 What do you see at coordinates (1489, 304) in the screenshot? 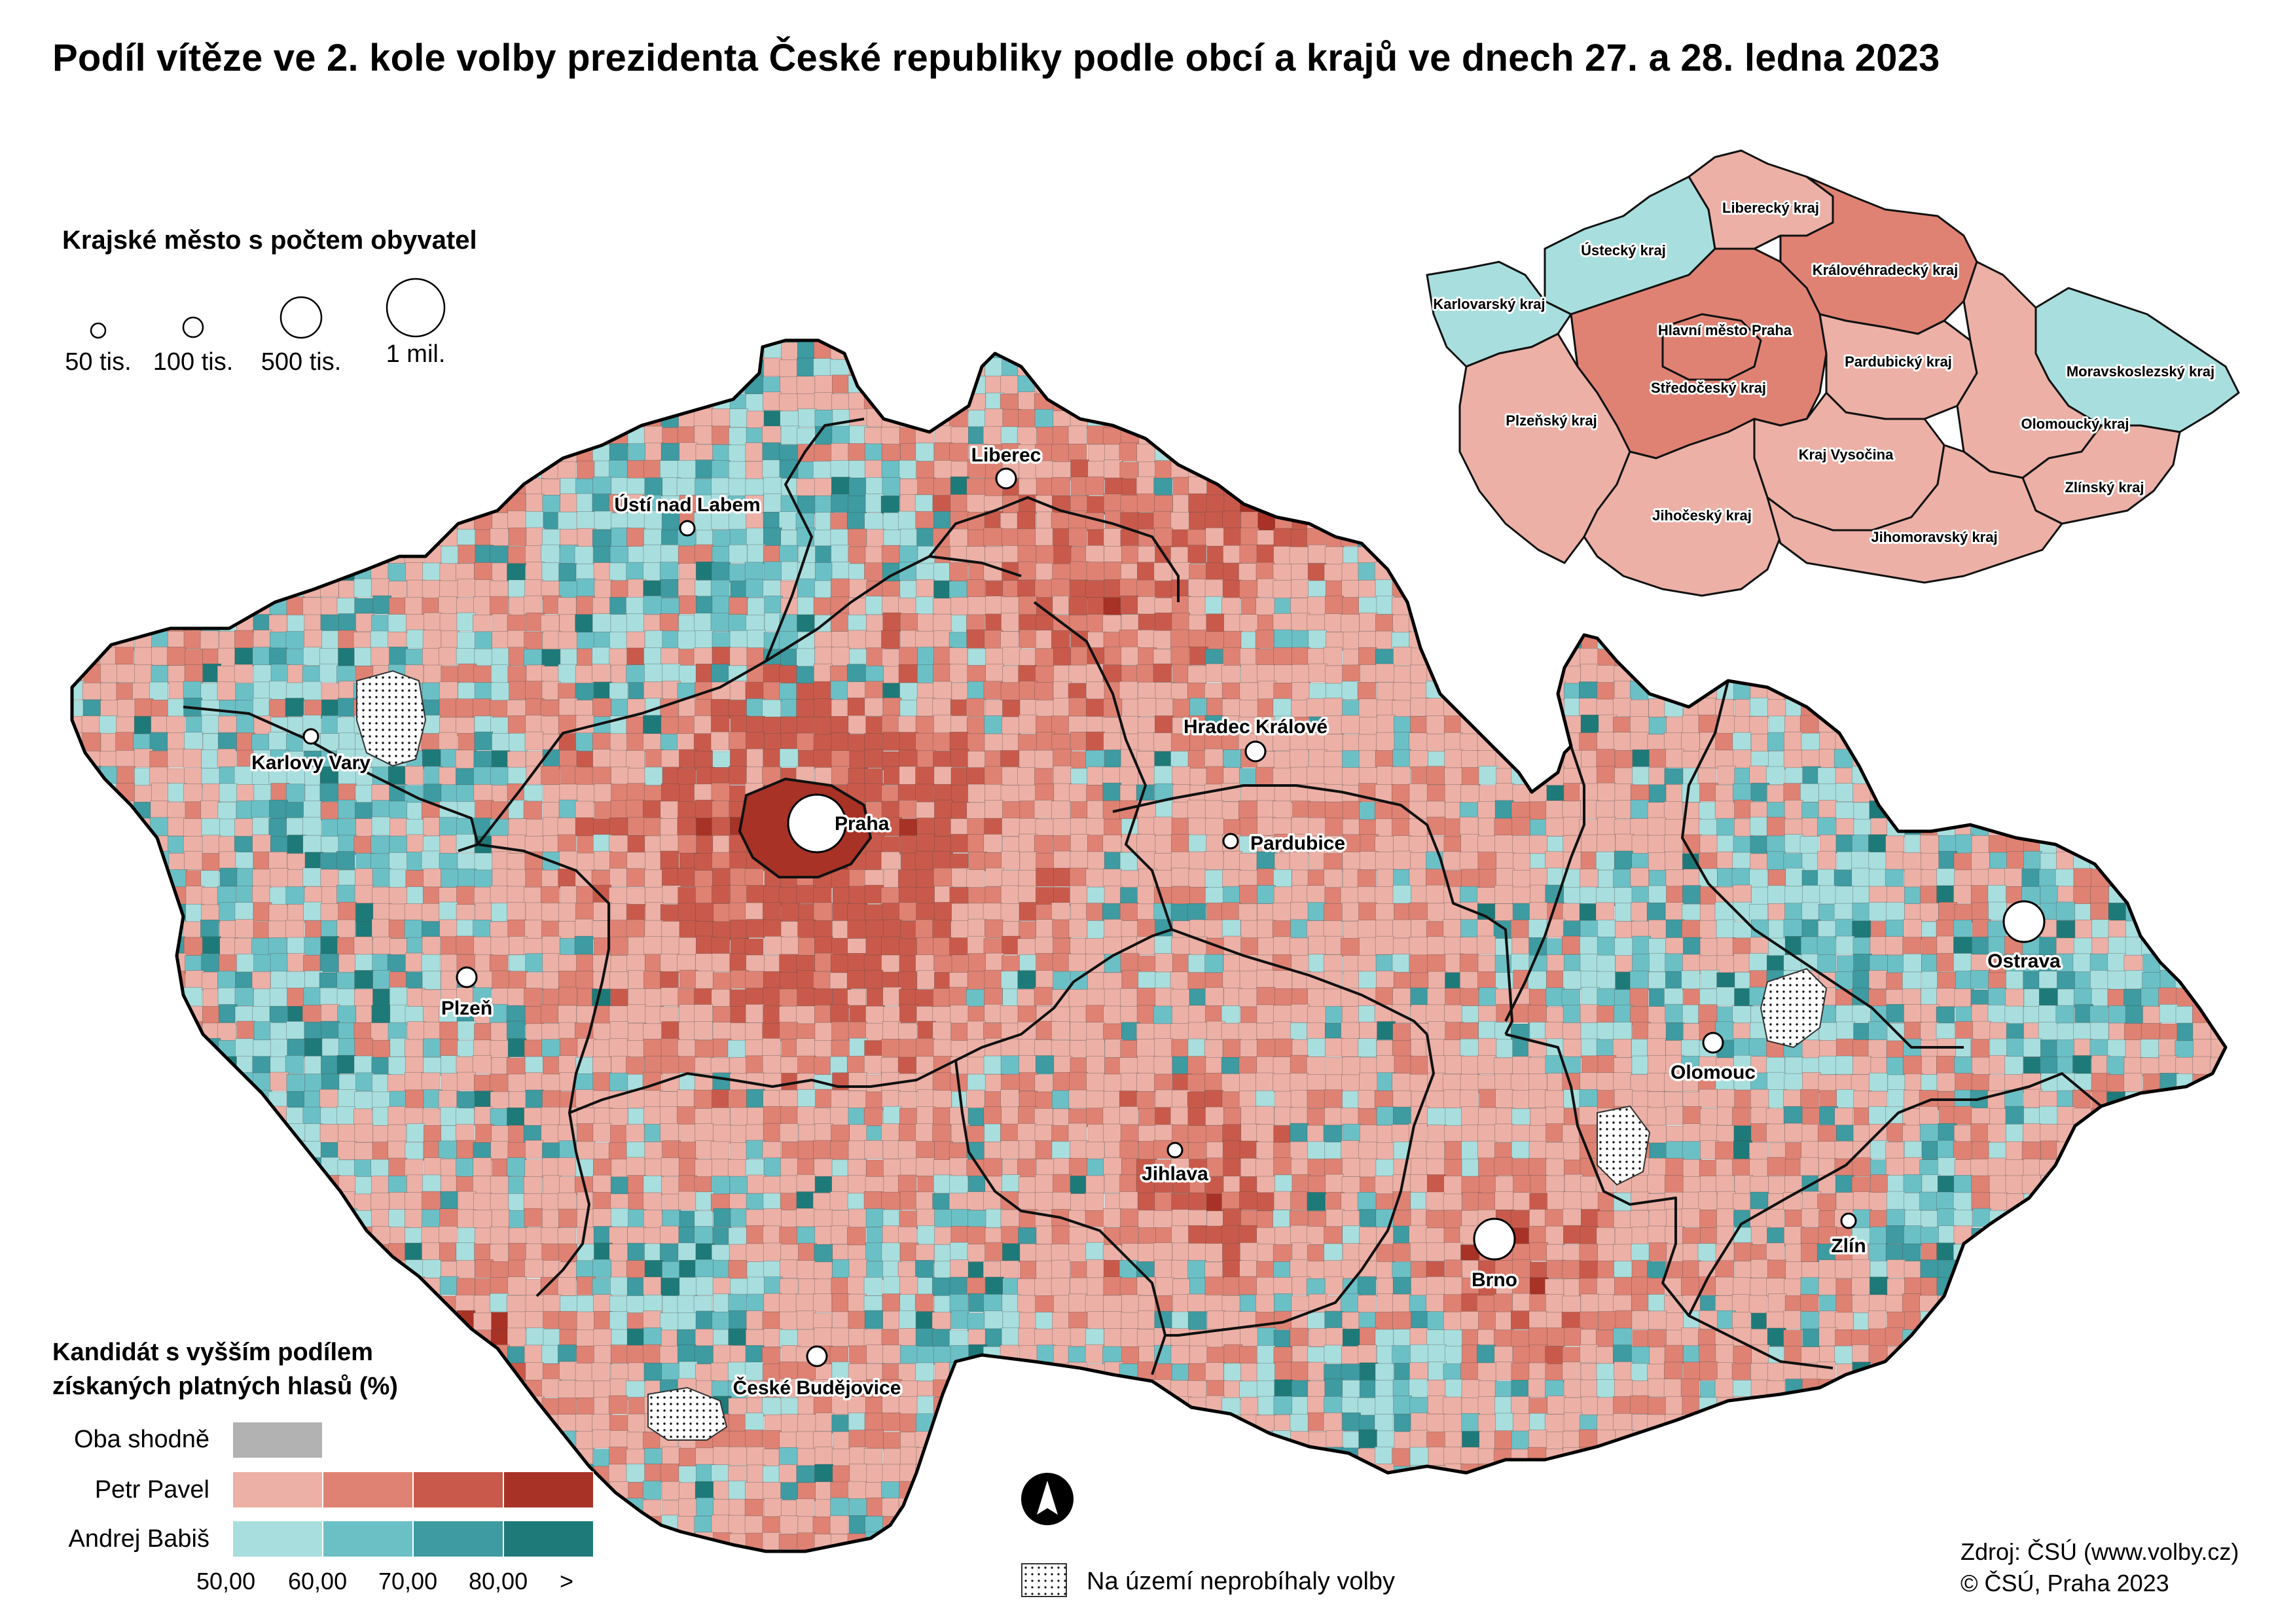
I see `inset-region-label: Karlovarský kraj` at bounding box center [1489, 304].